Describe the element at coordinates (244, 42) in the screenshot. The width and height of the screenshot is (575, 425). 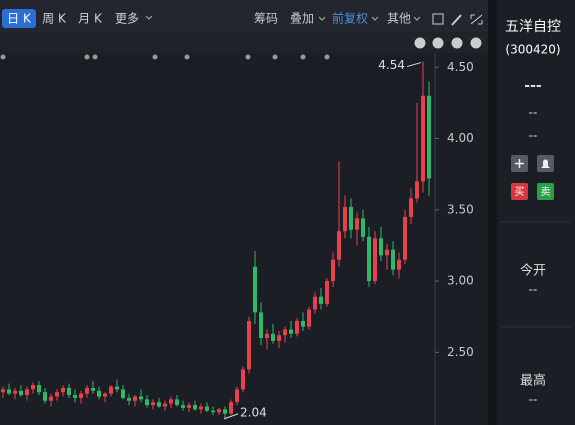
I see `subbar` at that location.